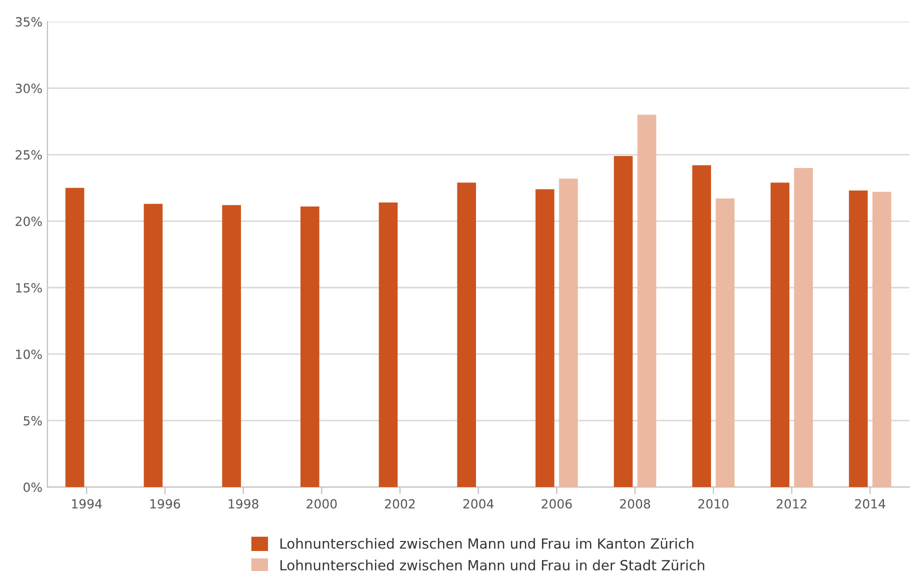  What do you see at coordinates (33, 421) in the screenshot?
I see `y-tick-label: 5%` at bounding box center [33, 421].